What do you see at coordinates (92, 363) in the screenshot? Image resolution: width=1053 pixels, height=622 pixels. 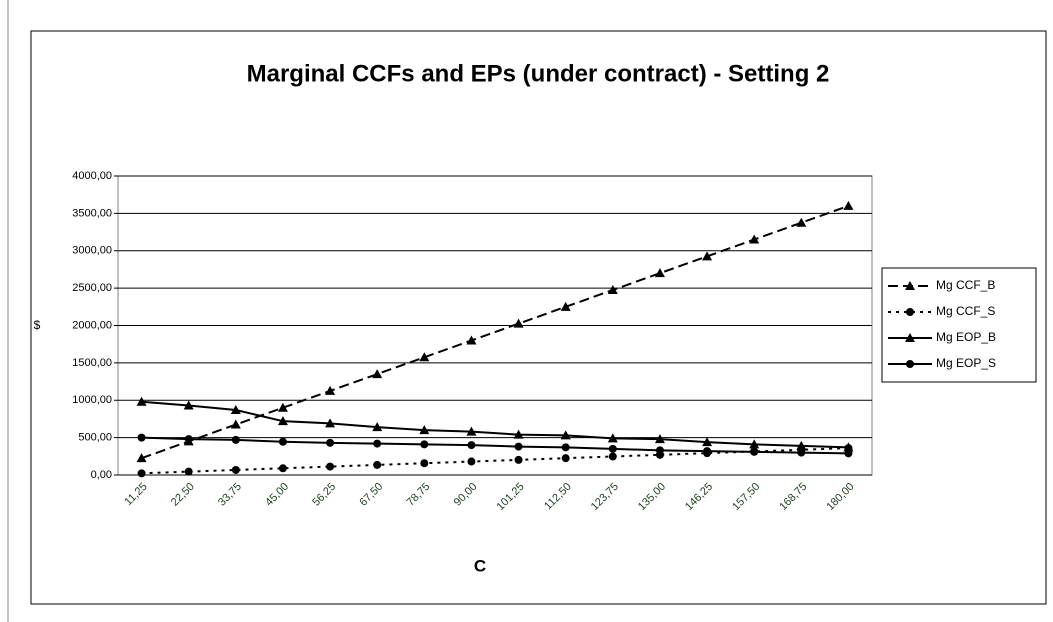 I see `y-tick-label: 1500,00` at bounding box center [92, 363].